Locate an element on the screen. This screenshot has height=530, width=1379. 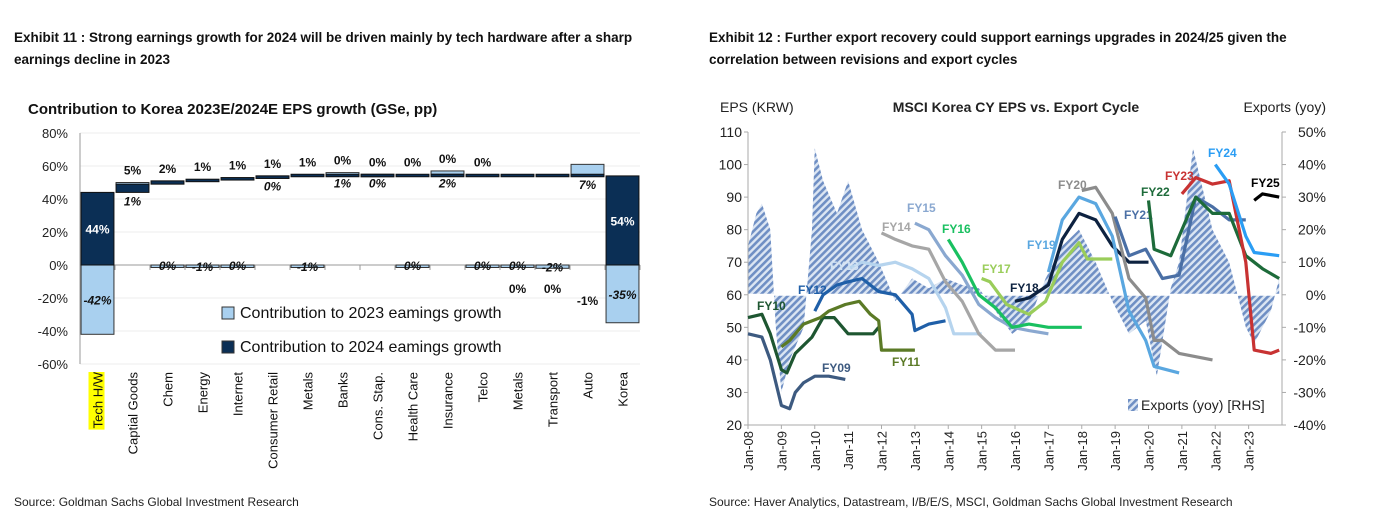
eps-line-fy19 is located at coordinates (1113, 285).